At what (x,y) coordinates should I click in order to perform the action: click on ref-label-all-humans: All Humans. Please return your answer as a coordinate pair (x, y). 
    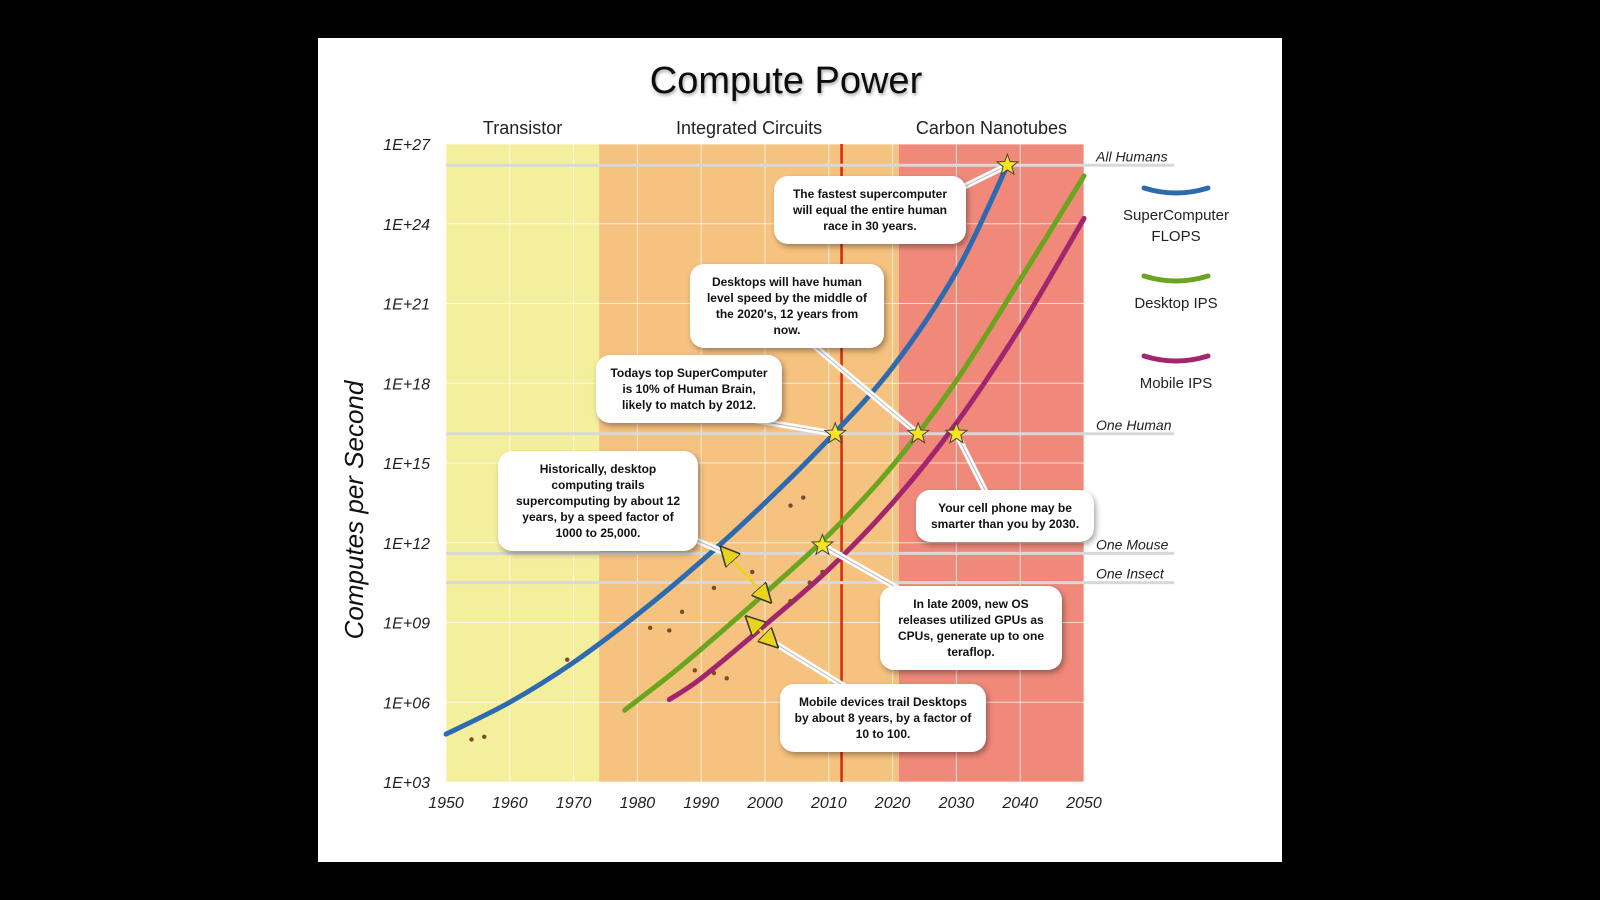
    Looking at the image, I should click on (1131, 156).